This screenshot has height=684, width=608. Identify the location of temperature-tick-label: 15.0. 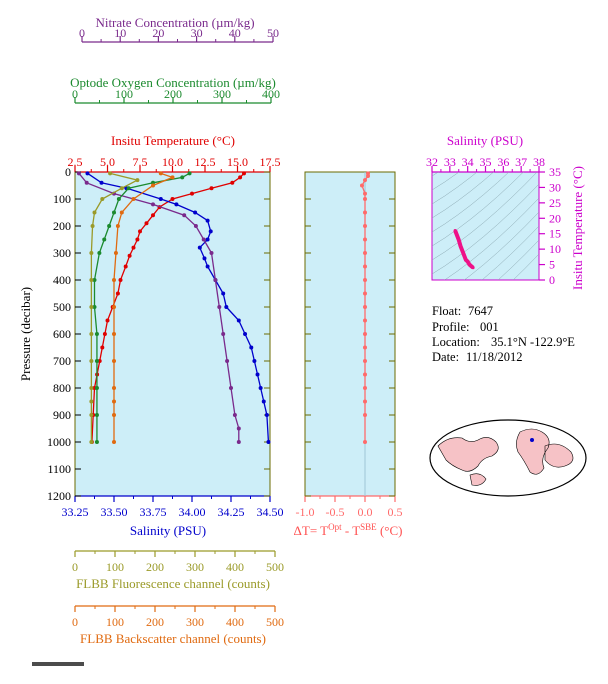
(237, 162).